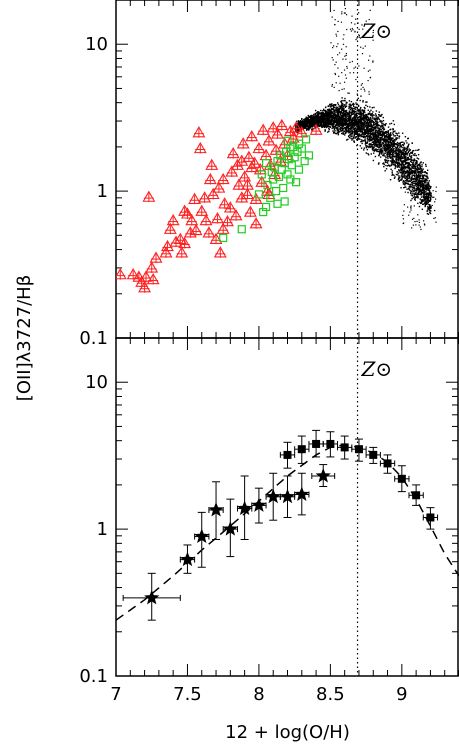 Image resolution: width=459 pixels, height=750 pixels. I want to click on green-squares, so click(266, 189).